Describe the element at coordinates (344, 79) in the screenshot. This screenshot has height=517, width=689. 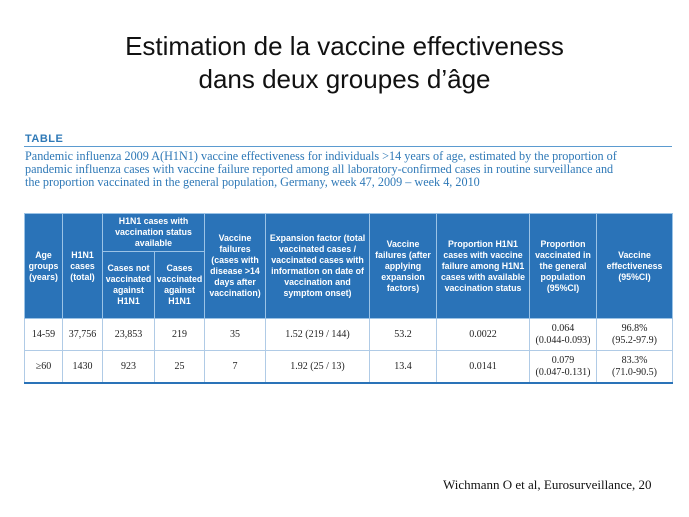
I see `slide-title-line-2: dans deux groupes d’âge` at that location.